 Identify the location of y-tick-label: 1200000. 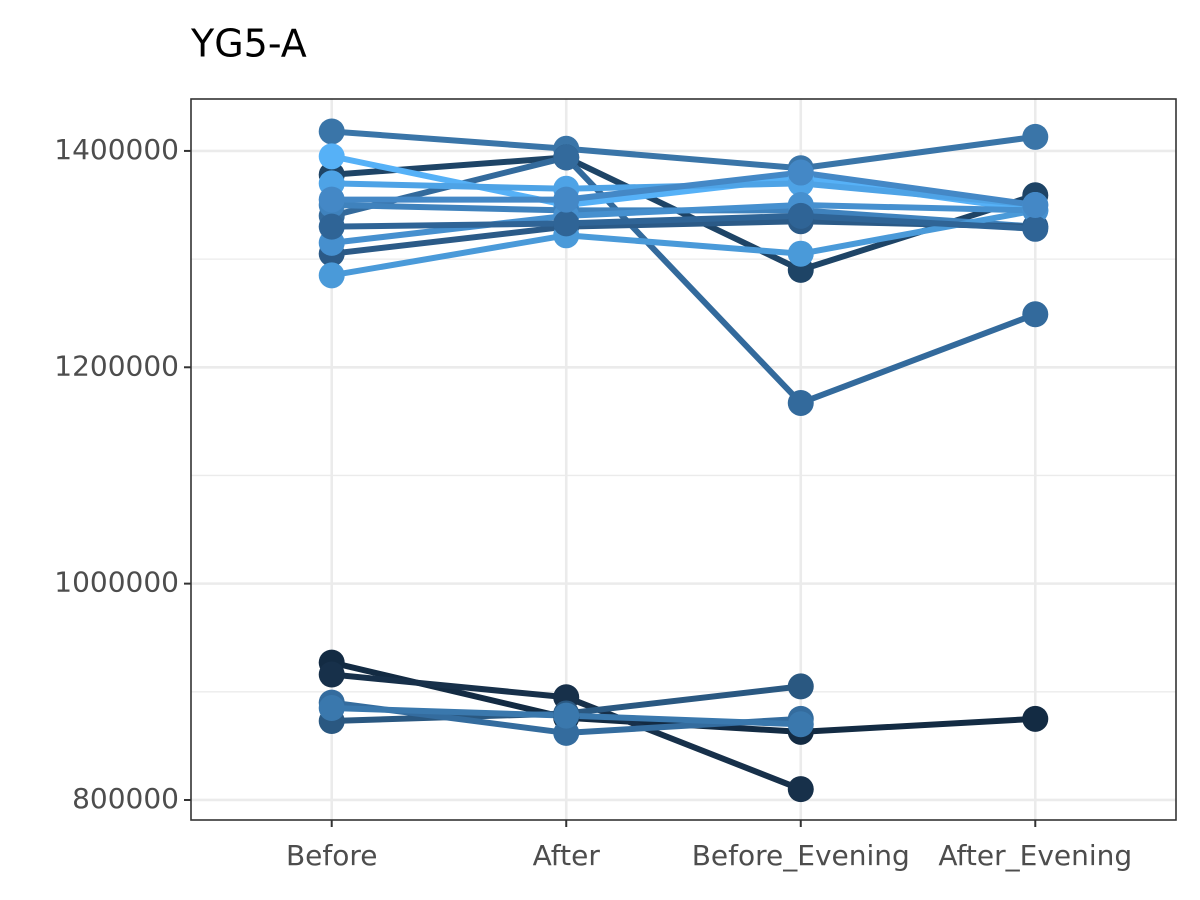
(116, 365).